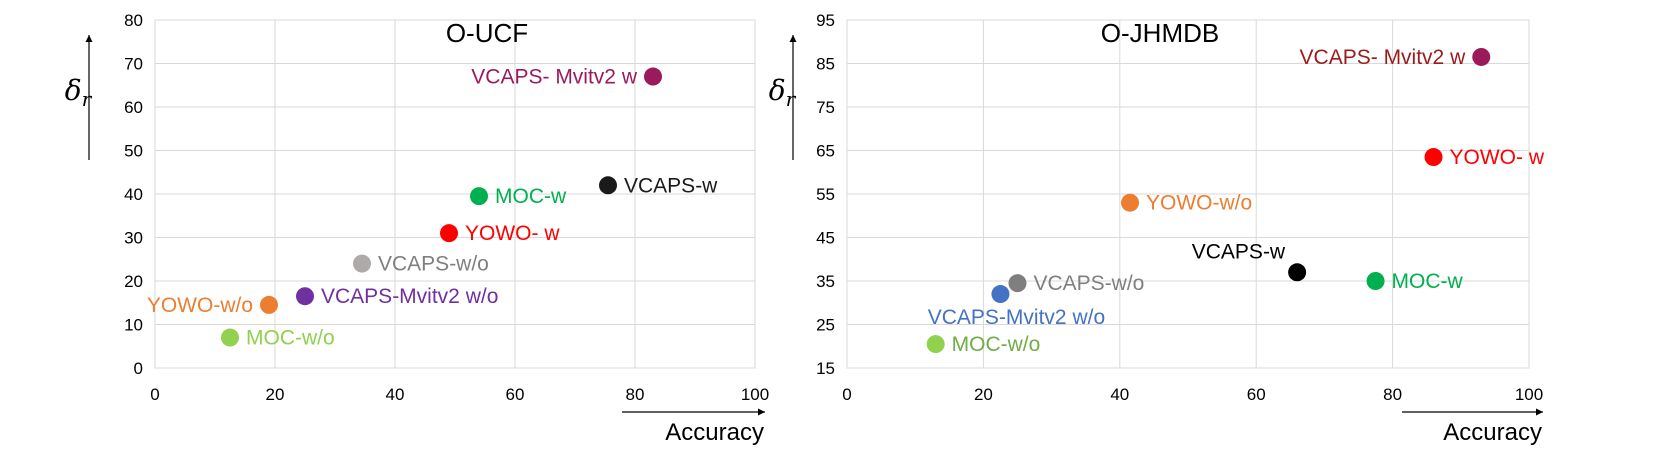 This screenshot has width=1661, height=475. Describe the element at coordinates (825, 107) in the screenshot. I see `y-tick-label: 75` at that location.